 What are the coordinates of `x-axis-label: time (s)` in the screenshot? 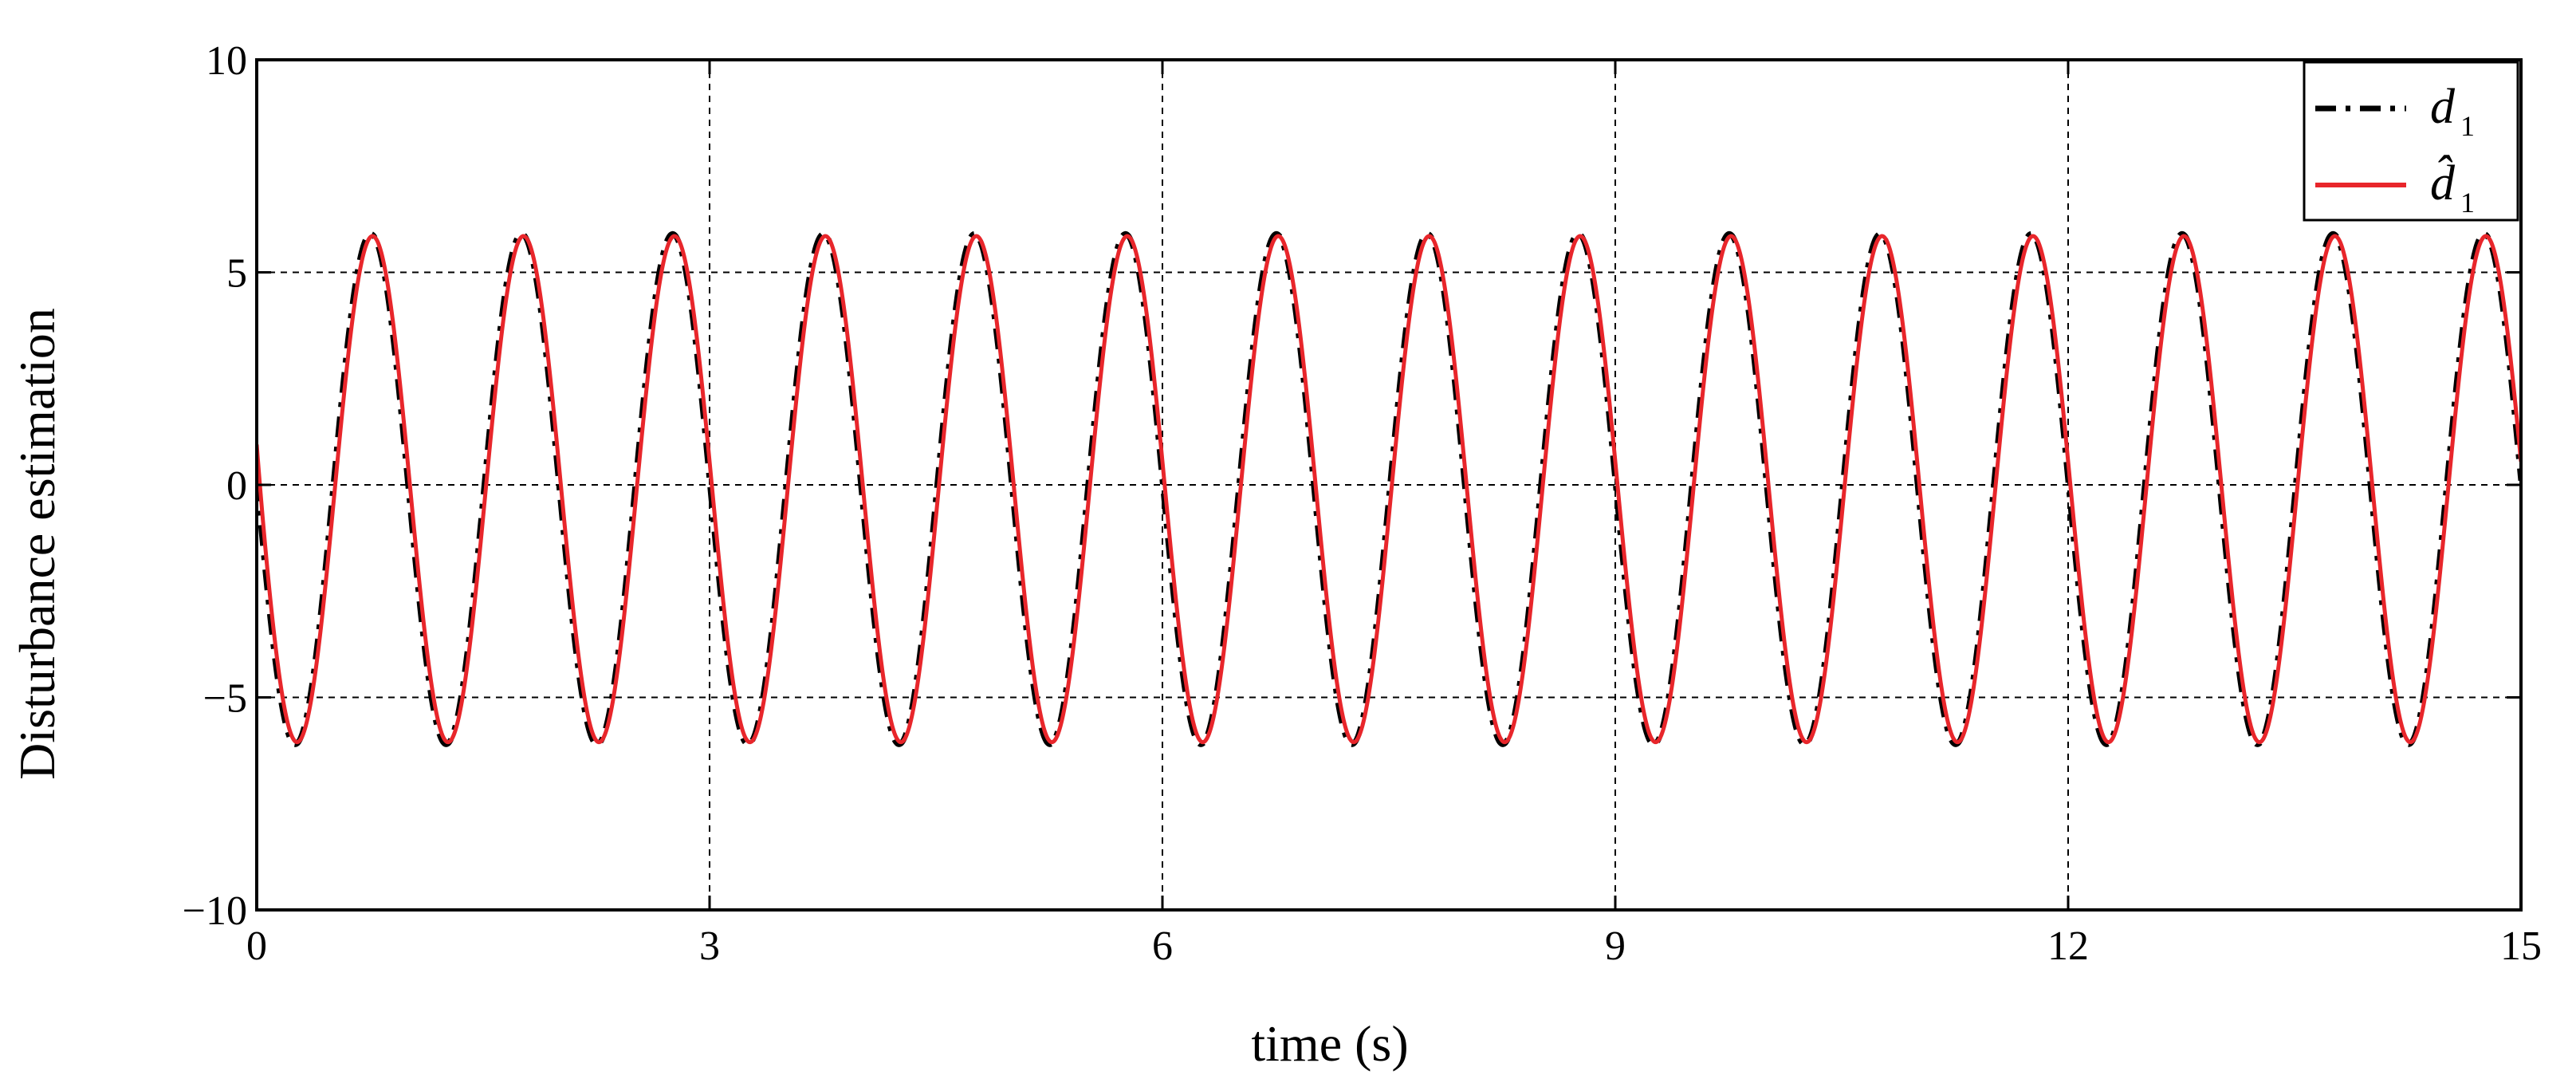 It's located at (1330, 1043).